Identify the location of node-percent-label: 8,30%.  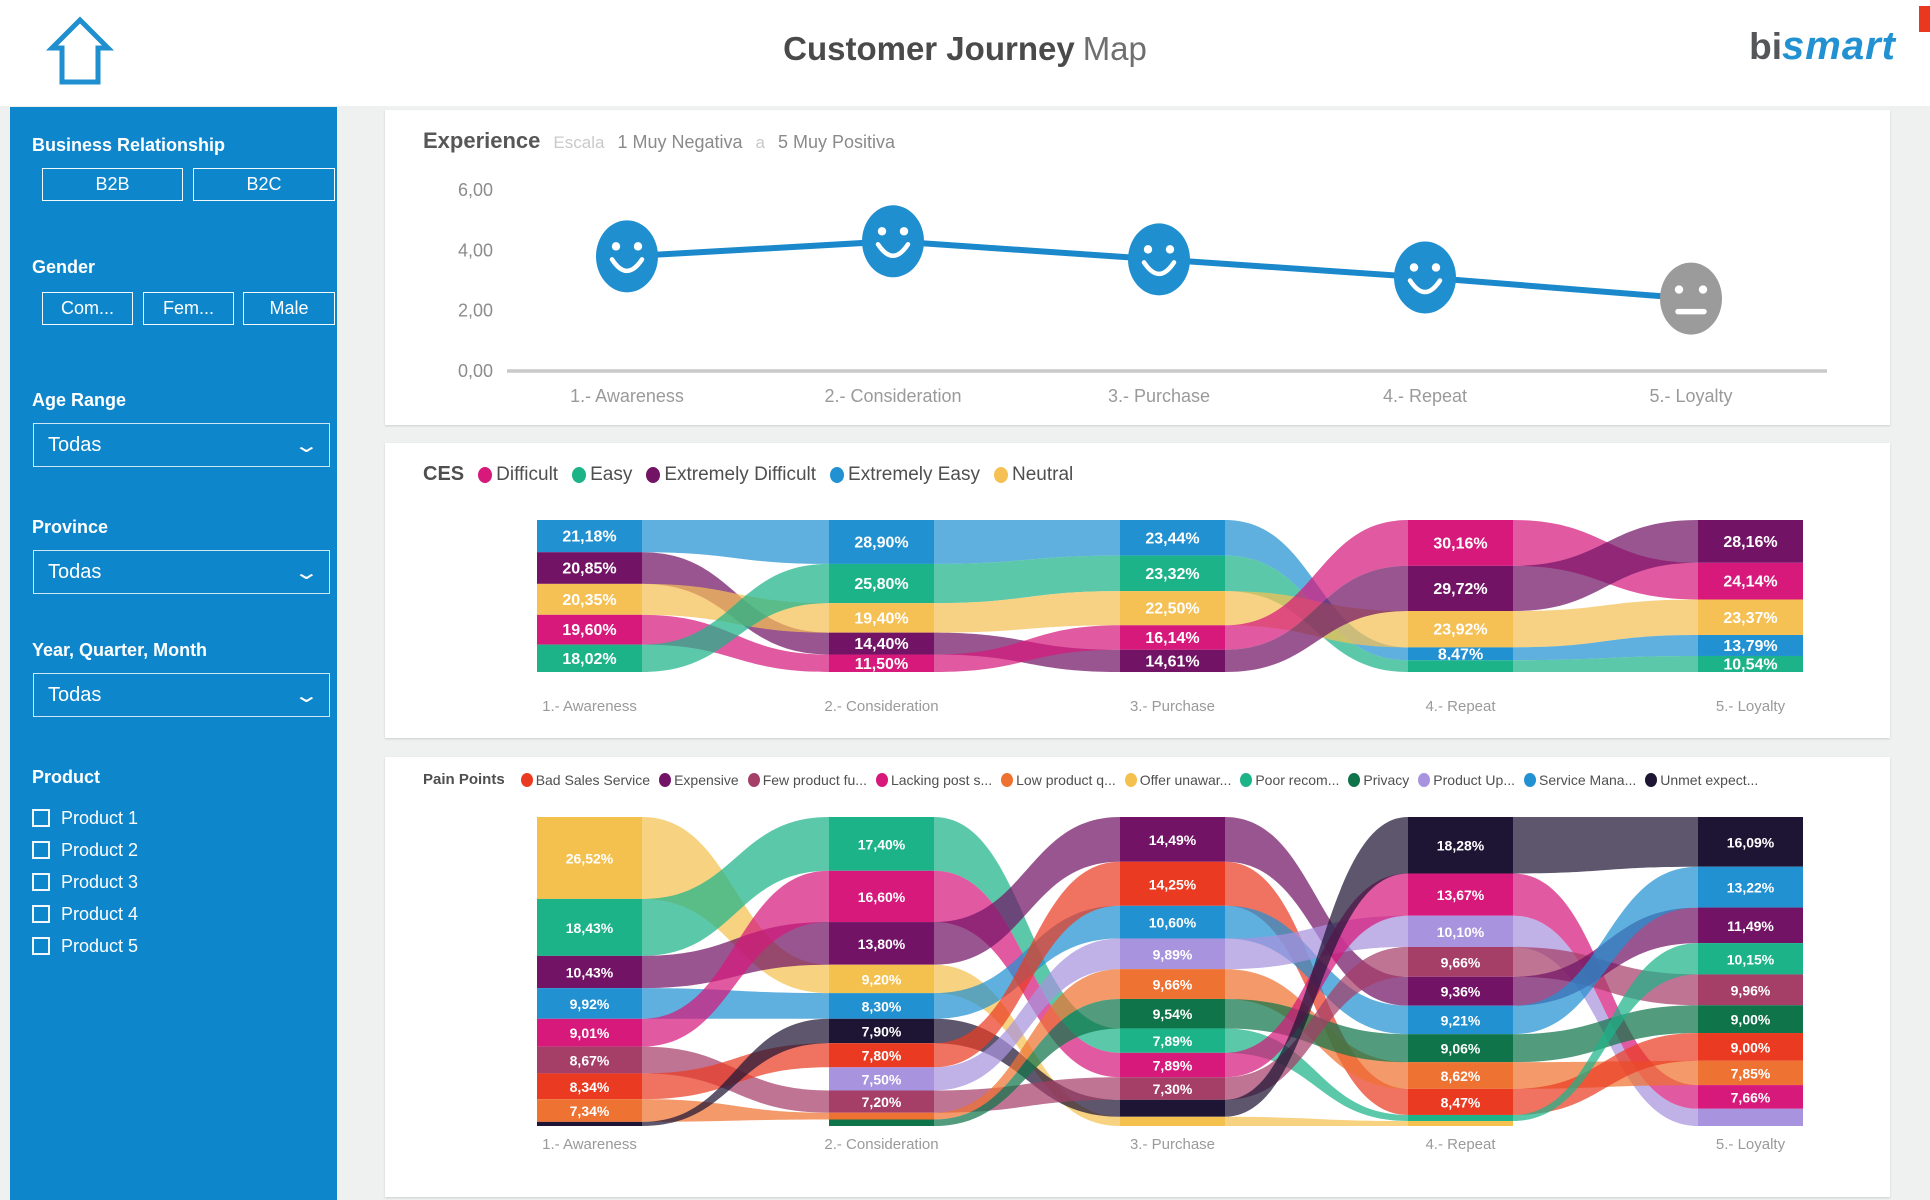
(882, 1006).